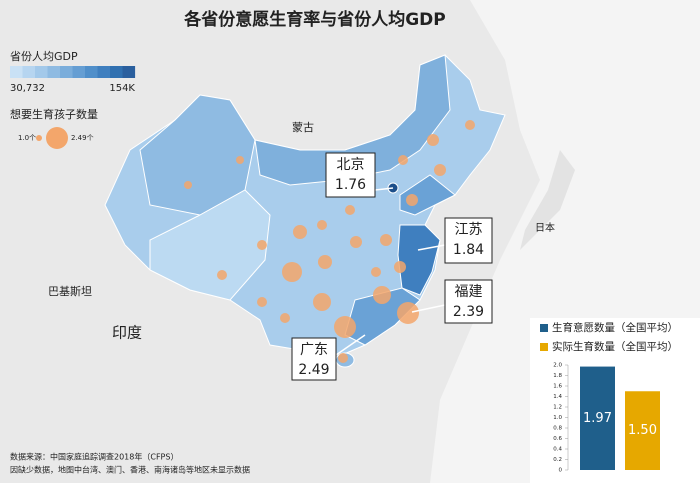 The image size is (700, 483). Describe the element at coordinates (557, 376) in the screenshot. I see `y-tick-label: 1.8` at that location.